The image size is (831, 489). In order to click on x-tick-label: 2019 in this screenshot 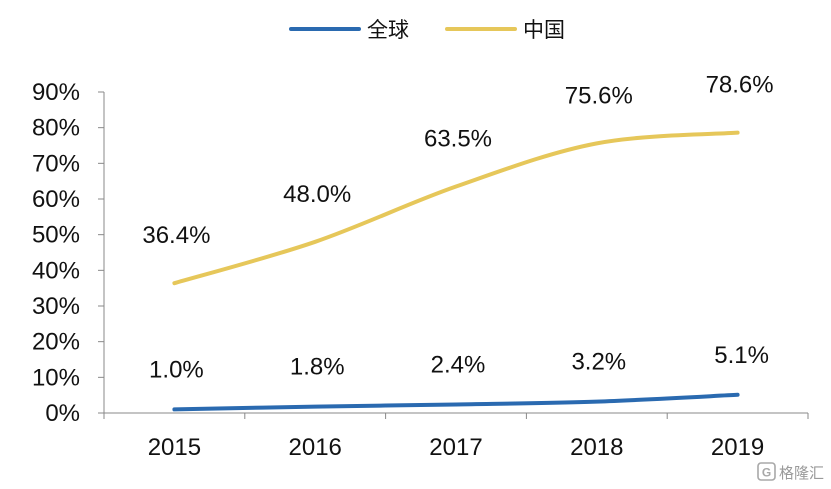, I will do `click(737, 447)`.